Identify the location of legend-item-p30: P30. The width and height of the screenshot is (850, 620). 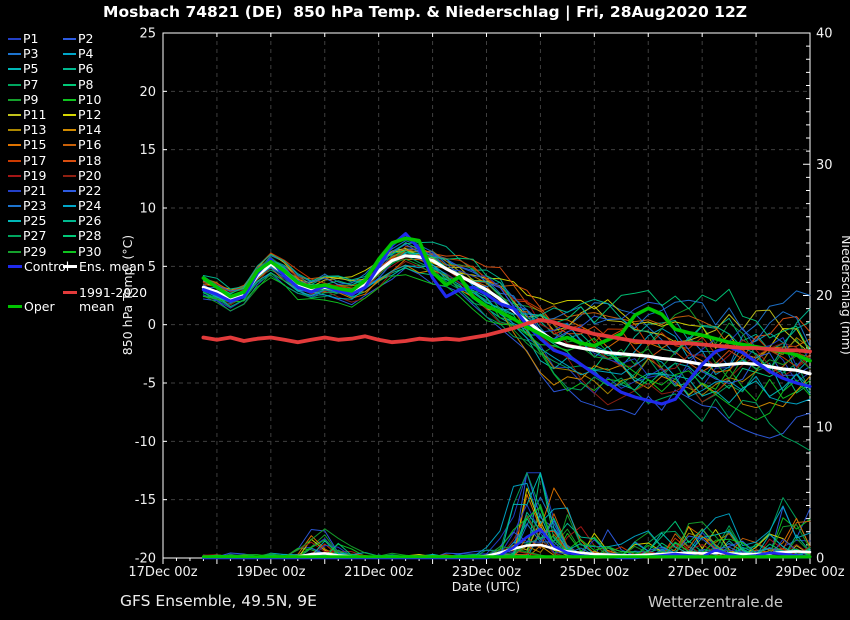
(104, 251).